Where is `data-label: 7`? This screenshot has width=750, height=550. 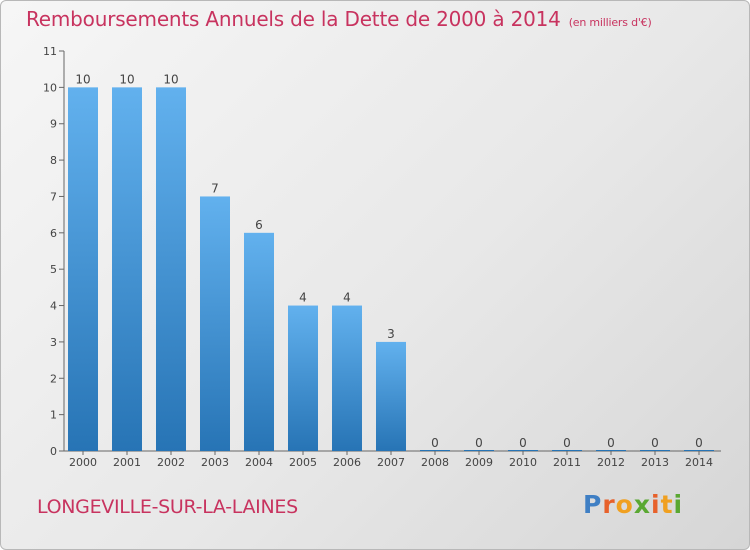 data-label: 7 is located at coordinates (215, 188).